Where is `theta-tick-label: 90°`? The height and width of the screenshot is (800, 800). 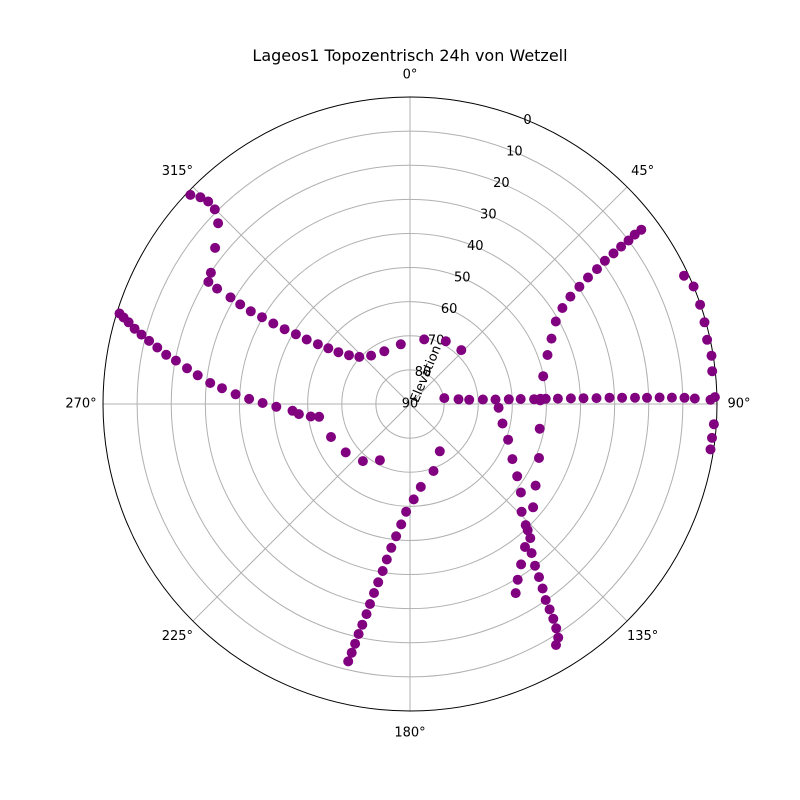 theta-tick-label: 90° is located at coordinates (738, 404).